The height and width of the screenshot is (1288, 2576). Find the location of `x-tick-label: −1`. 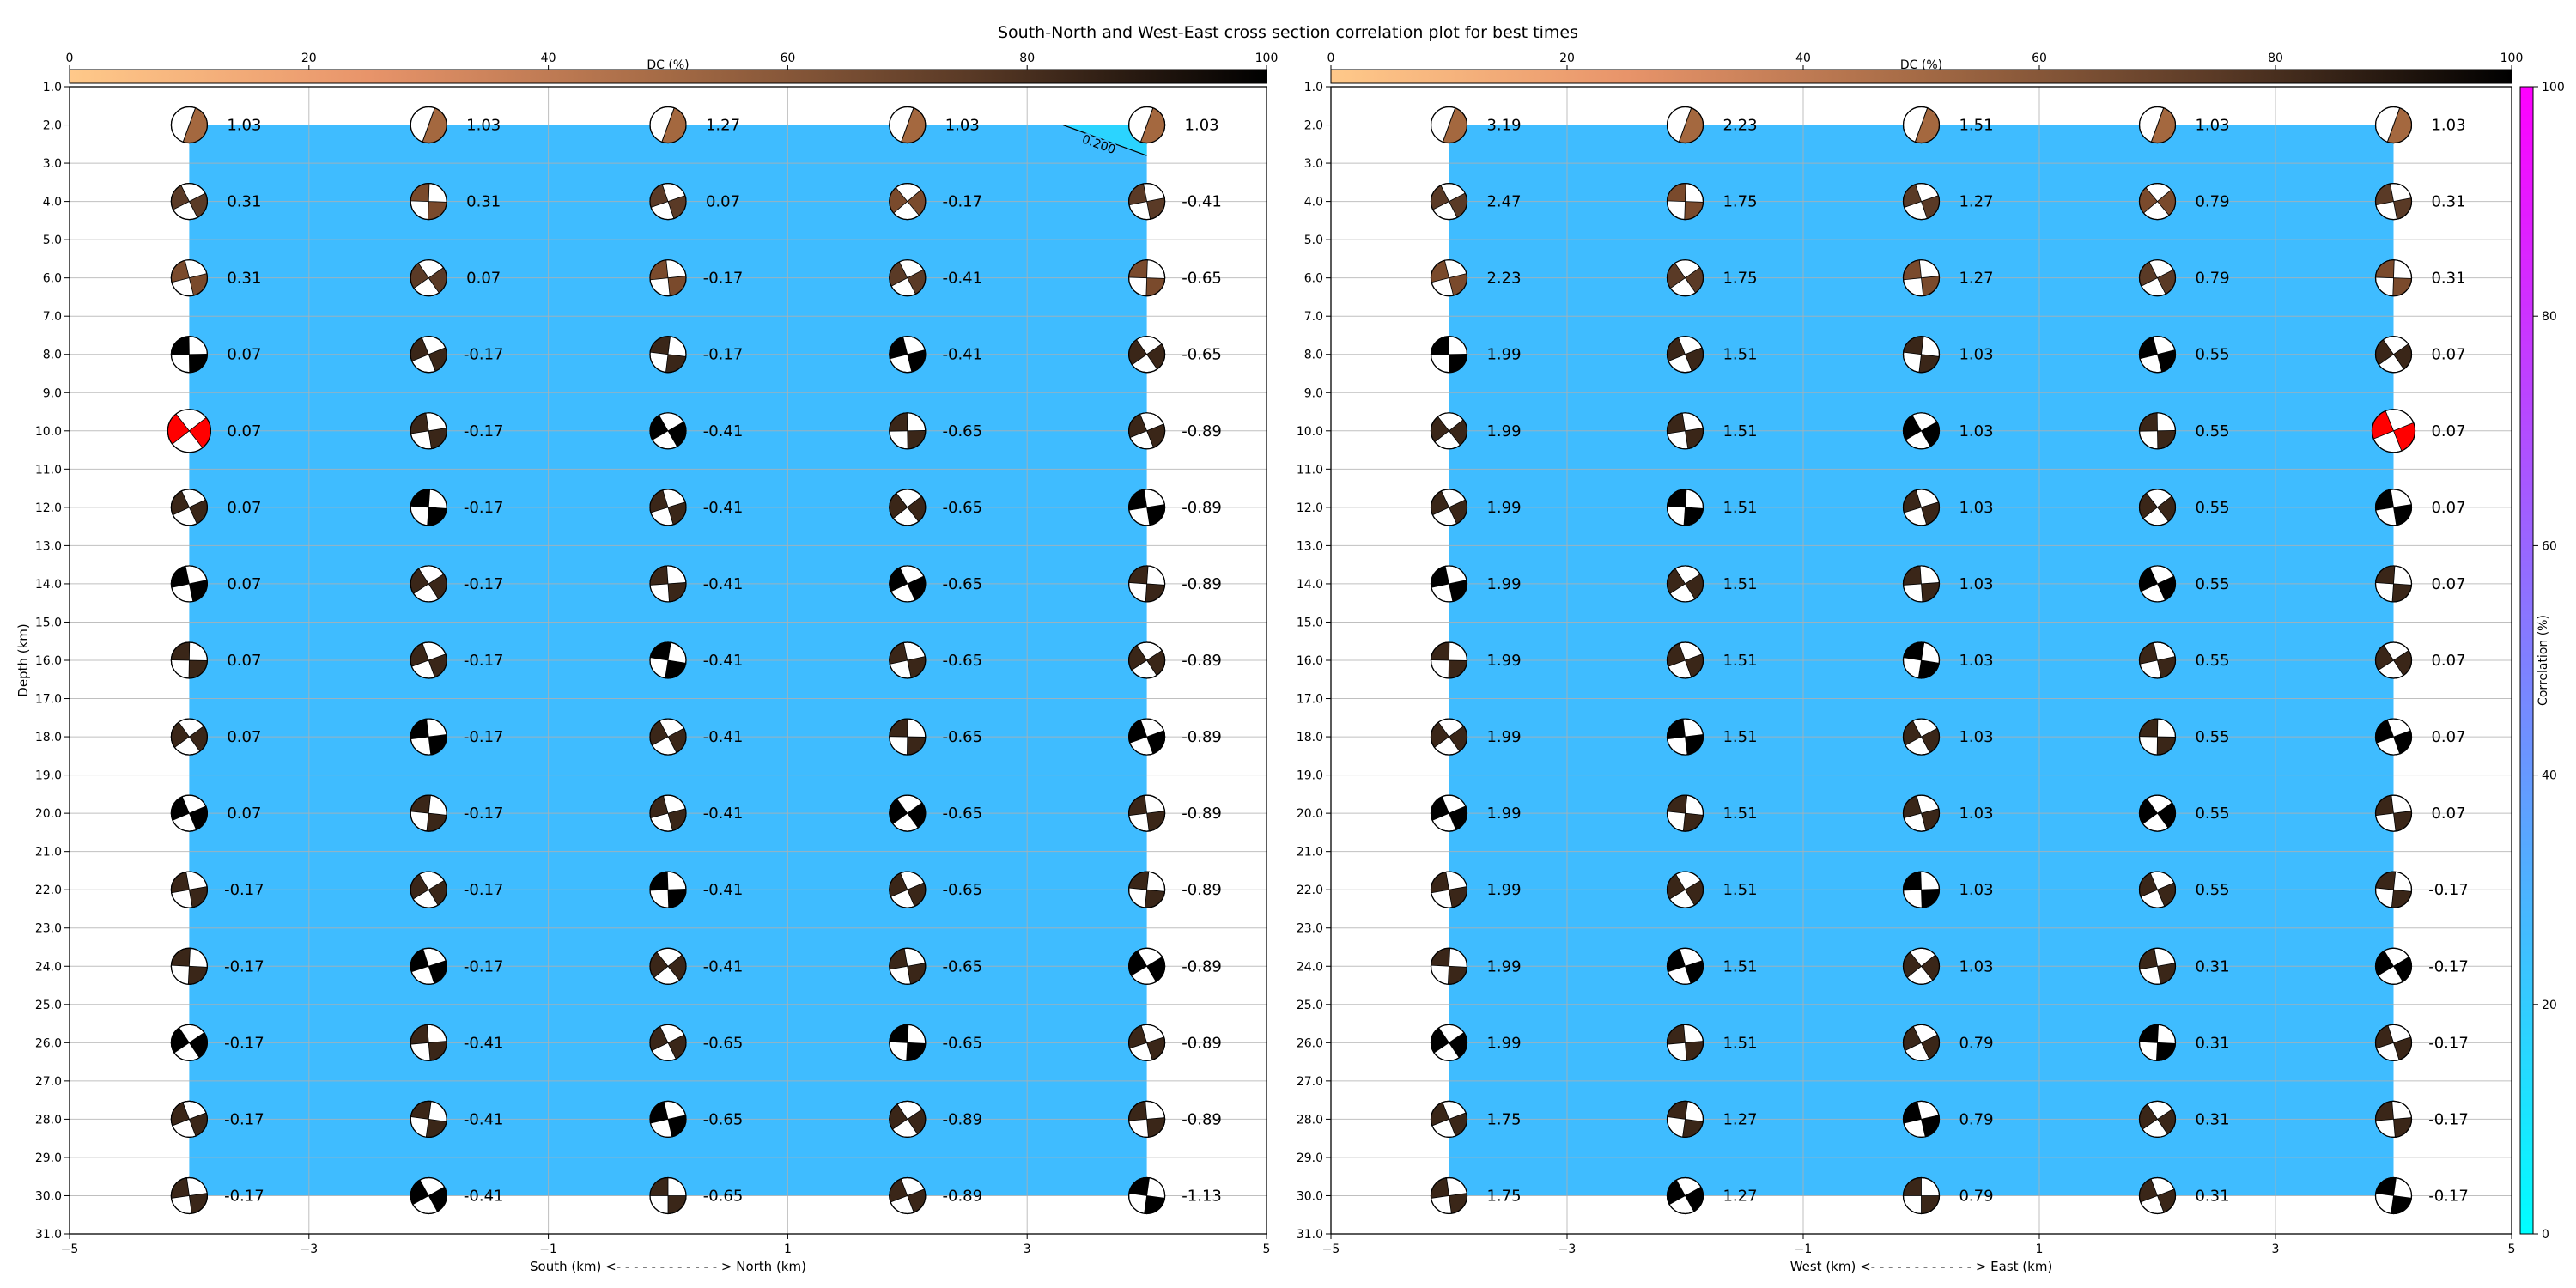

x-tick-label: −1 is located at coordinates (548, 1249).